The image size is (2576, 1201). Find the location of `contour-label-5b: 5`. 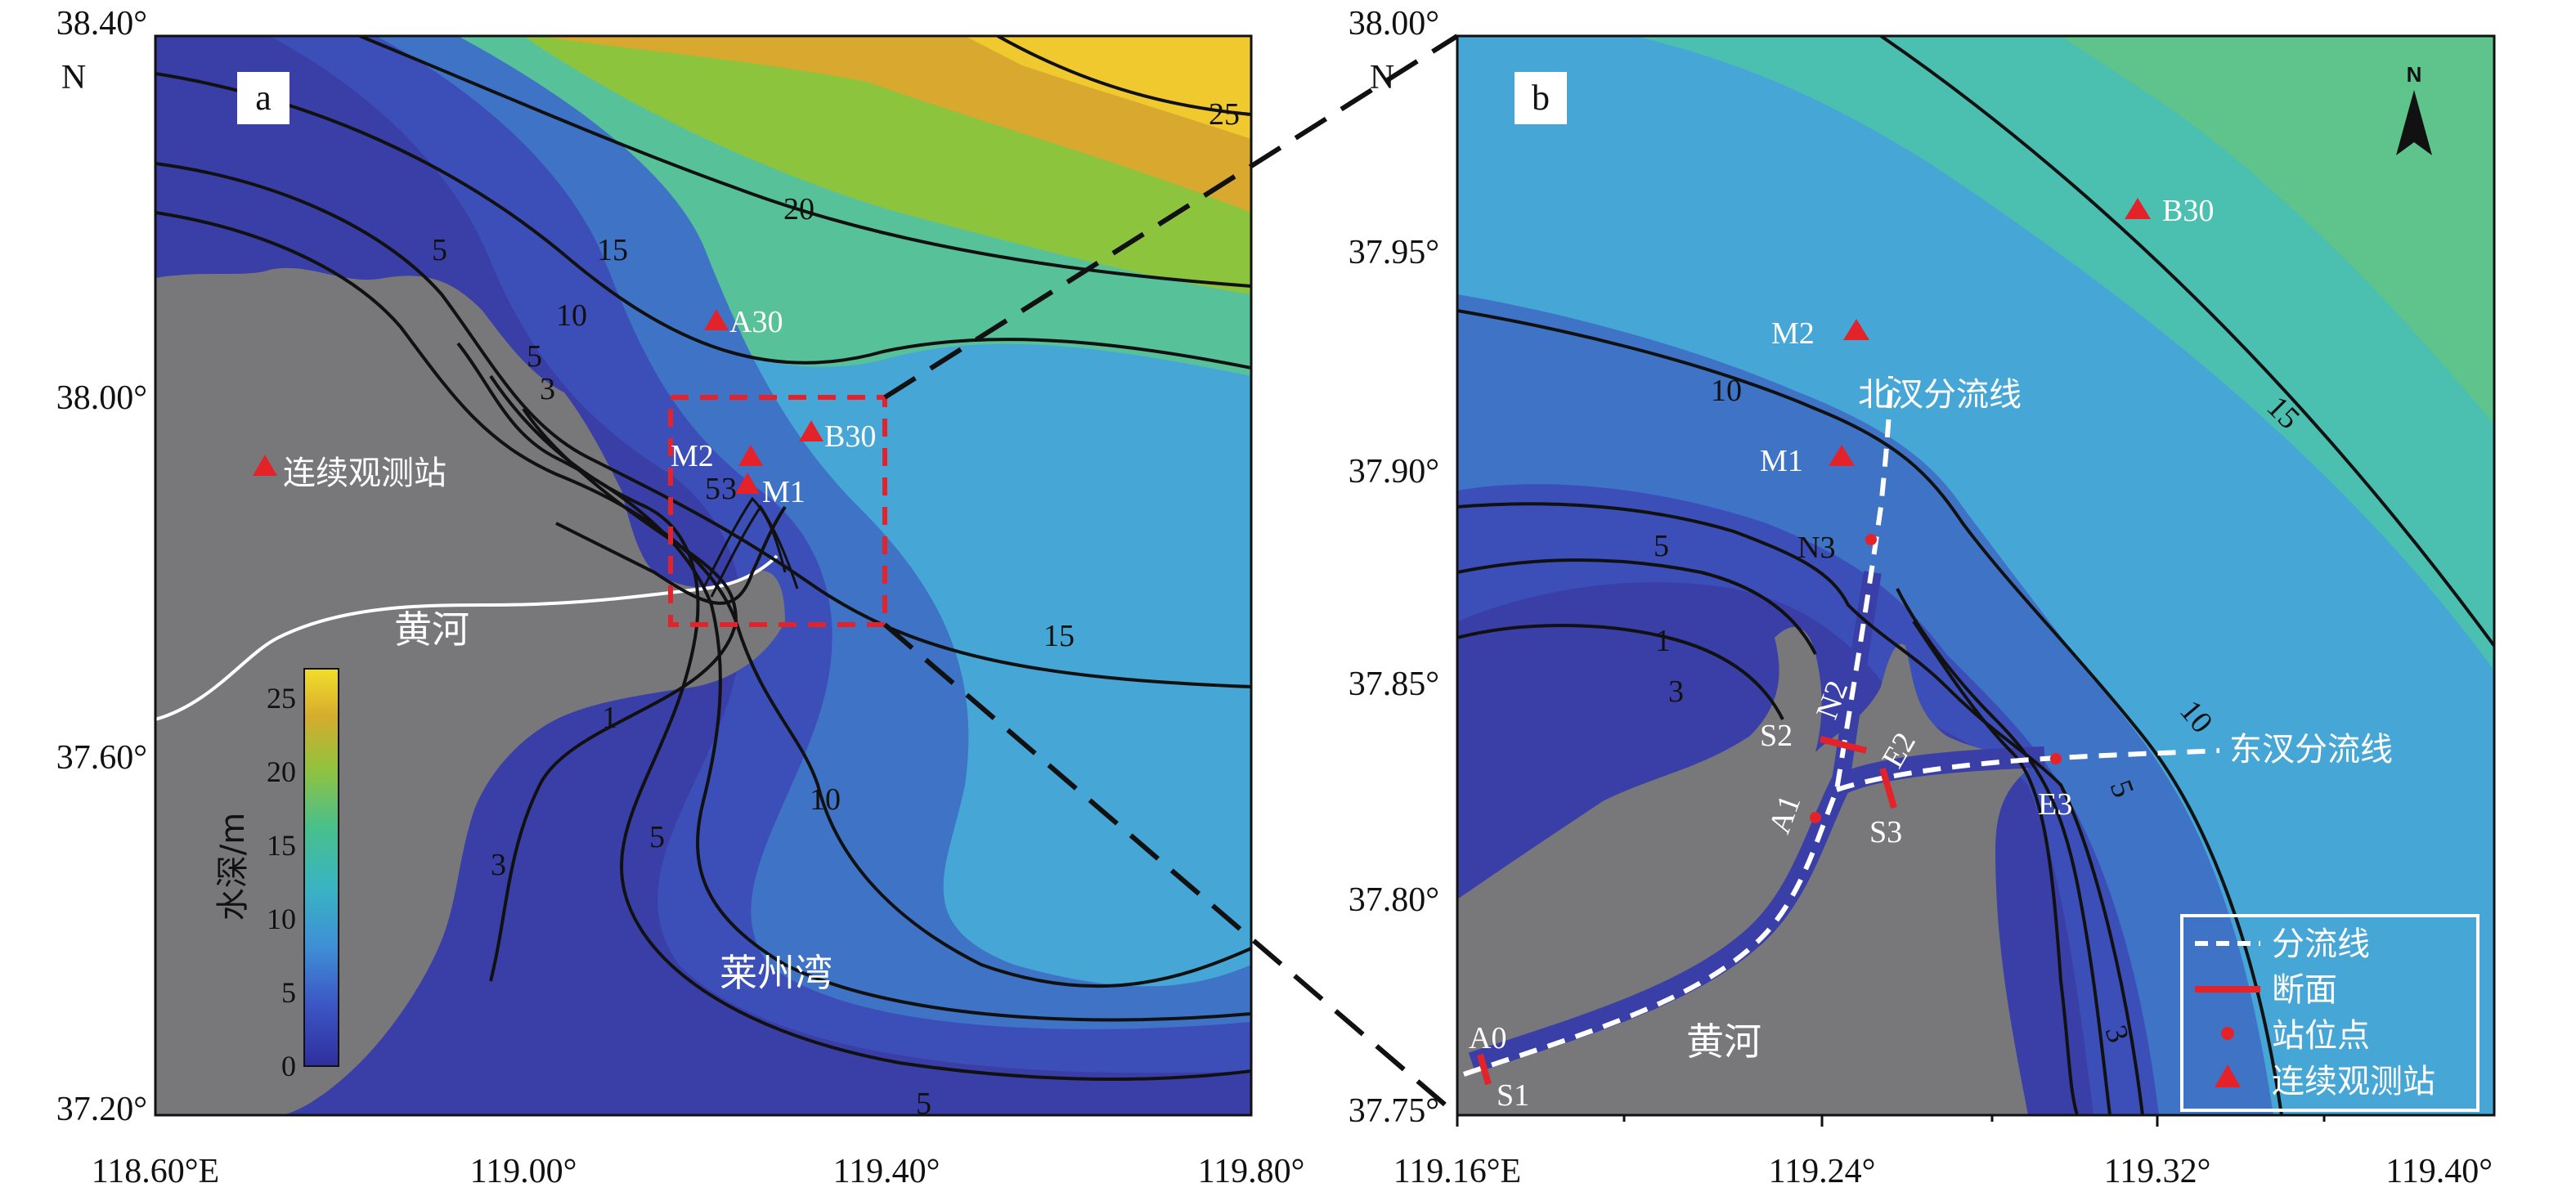

contour-label-5b: 5 is located at coordinates (534, 357).